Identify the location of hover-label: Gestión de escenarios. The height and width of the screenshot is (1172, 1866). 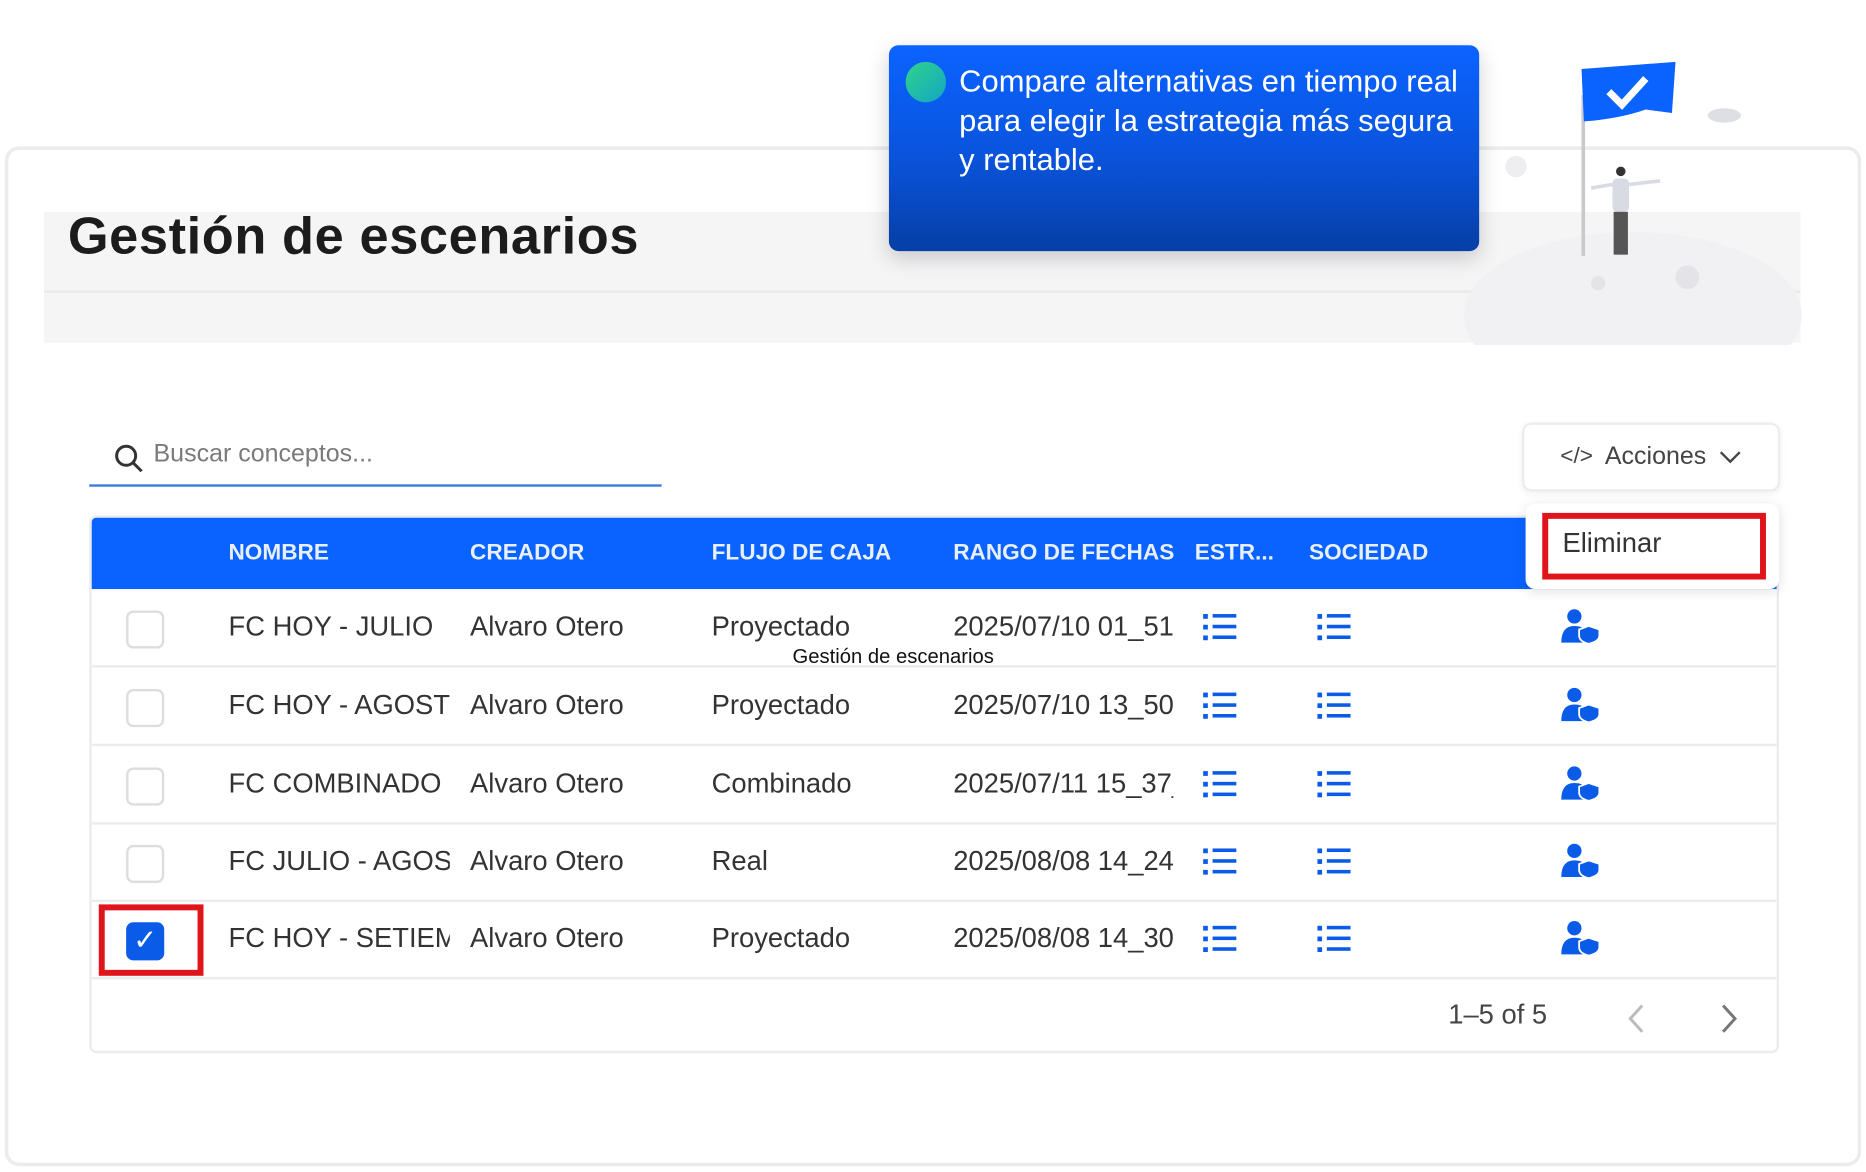
(893, 656).